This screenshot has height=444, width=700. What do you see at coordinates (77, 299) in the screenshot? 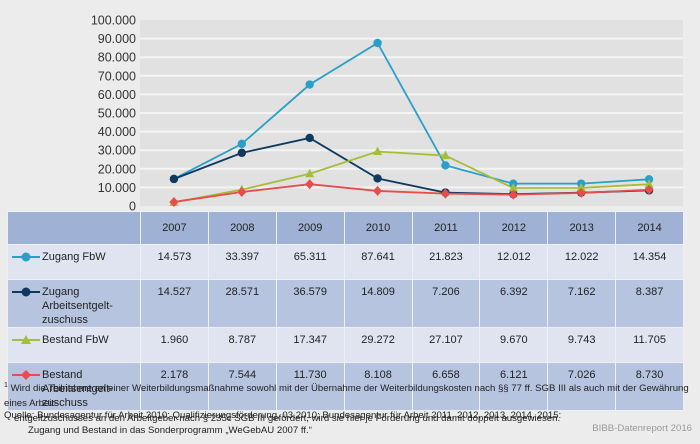
I see `series-label-line-1: Zugang Arbeitsentgelt-` at bounding box center [77, 299].